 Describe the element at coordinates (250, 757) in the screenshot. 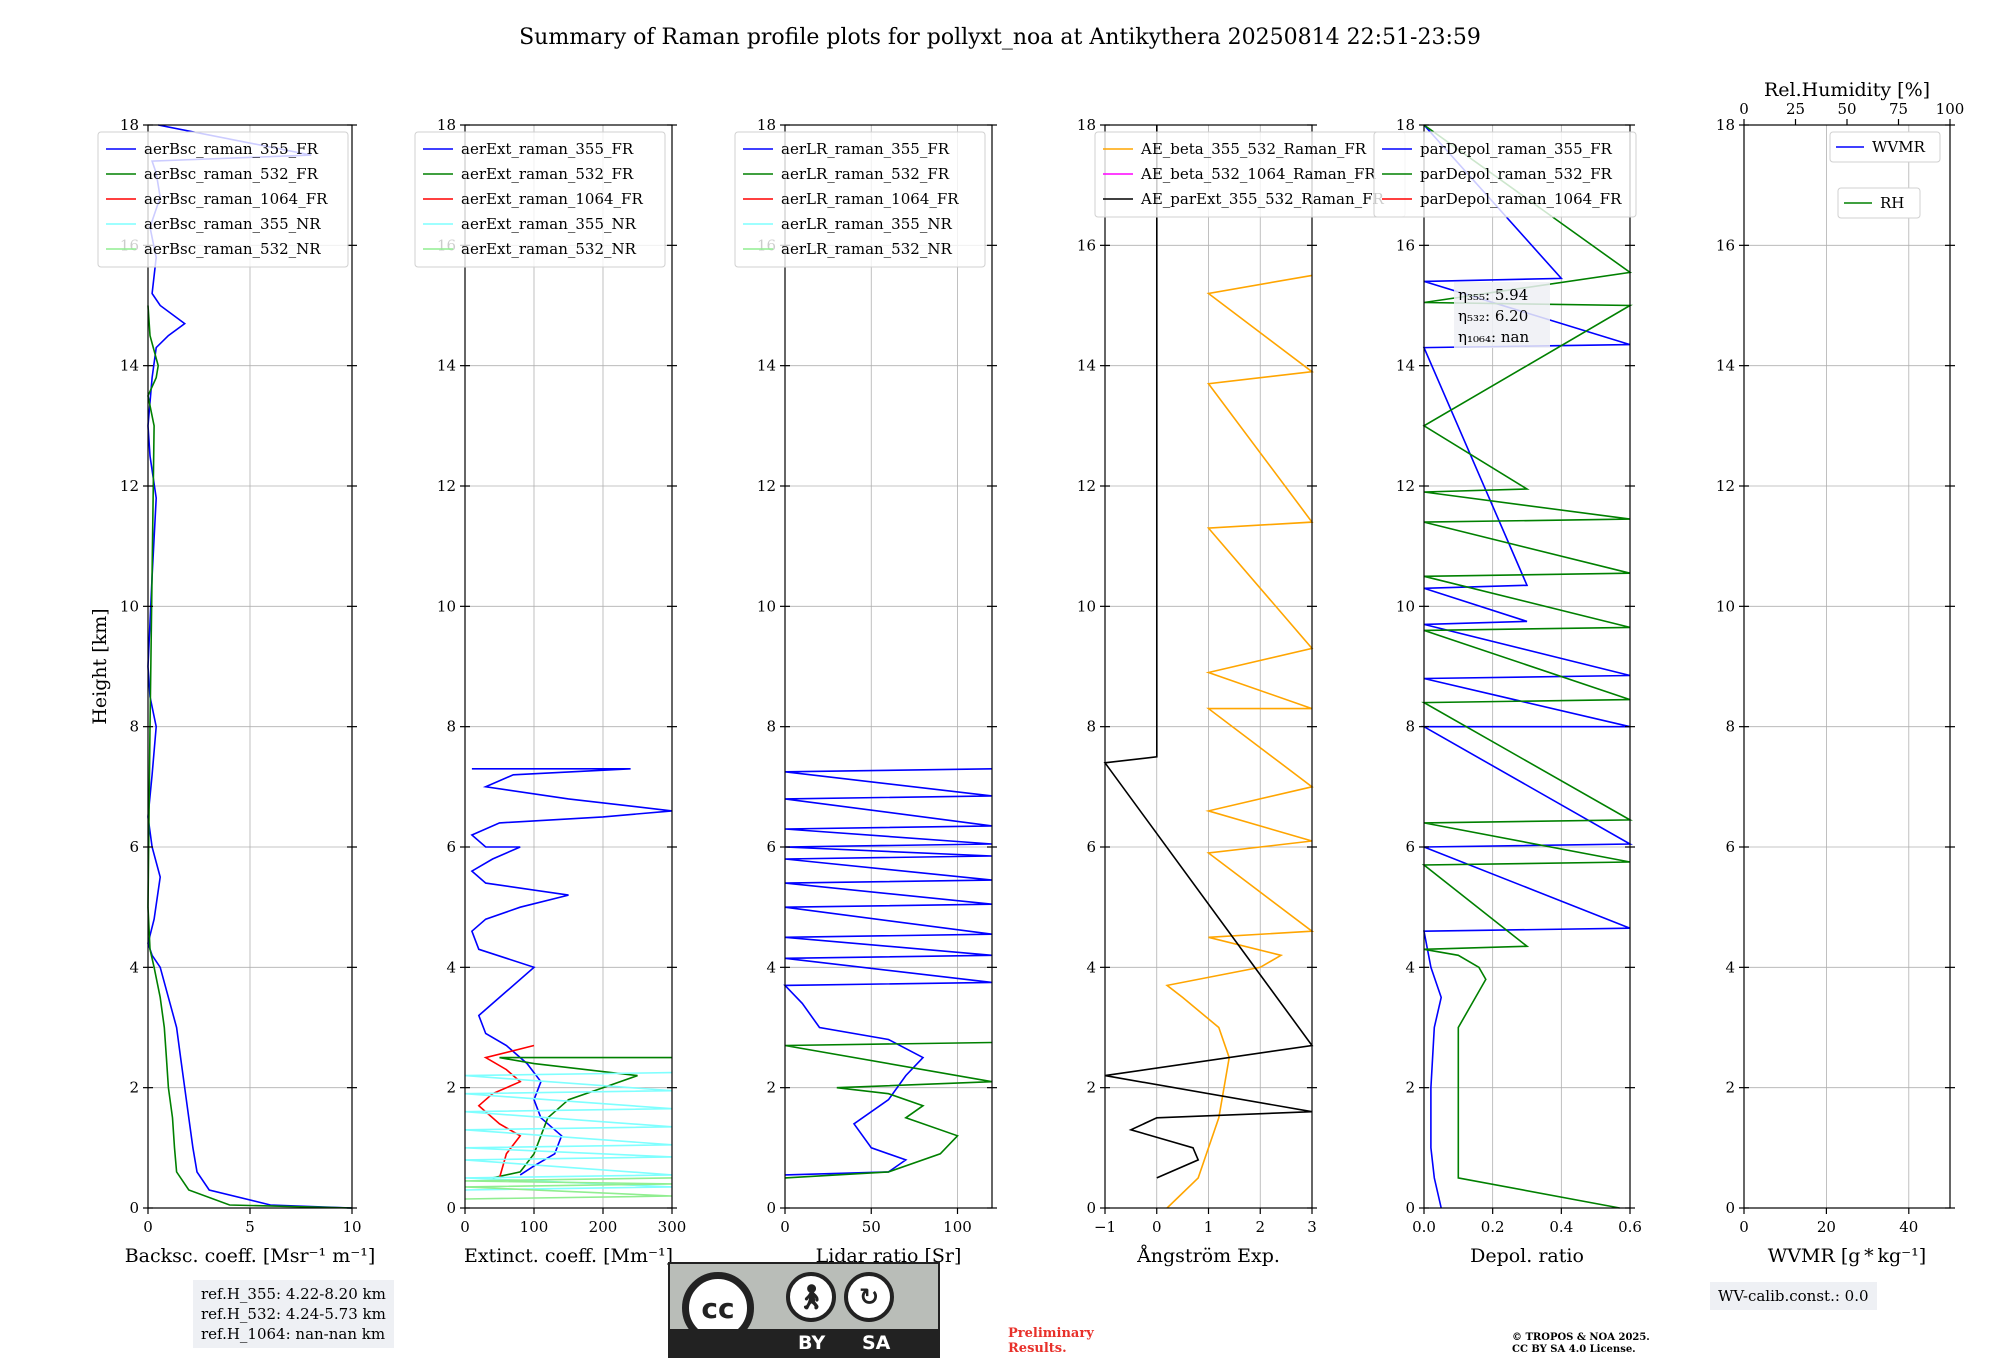

I see `series-line-aerBsc_raman_532_FR` at that location.